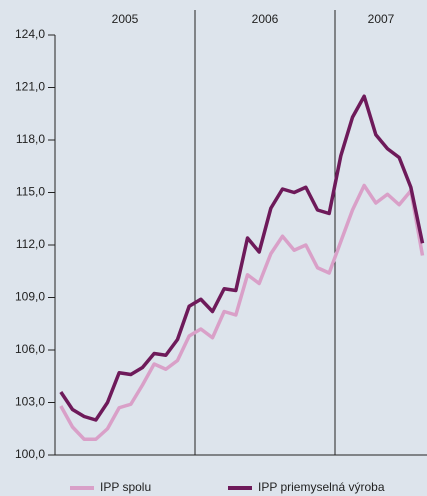  Describe the element at coordinates (125, 487) in the screenshot. I see `legend-label: IPP spolu` at that location.